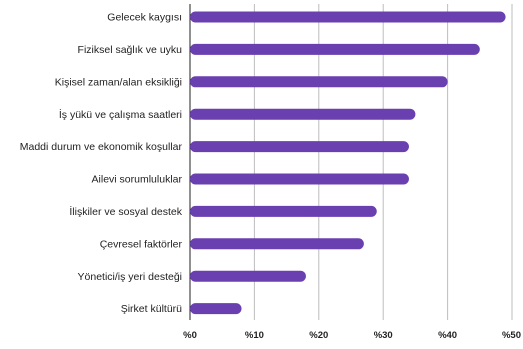  What do you see at coordinates (447, 335) in the screenshot?
I see `x-tick-label: %40` at bounding box center [447, 335].